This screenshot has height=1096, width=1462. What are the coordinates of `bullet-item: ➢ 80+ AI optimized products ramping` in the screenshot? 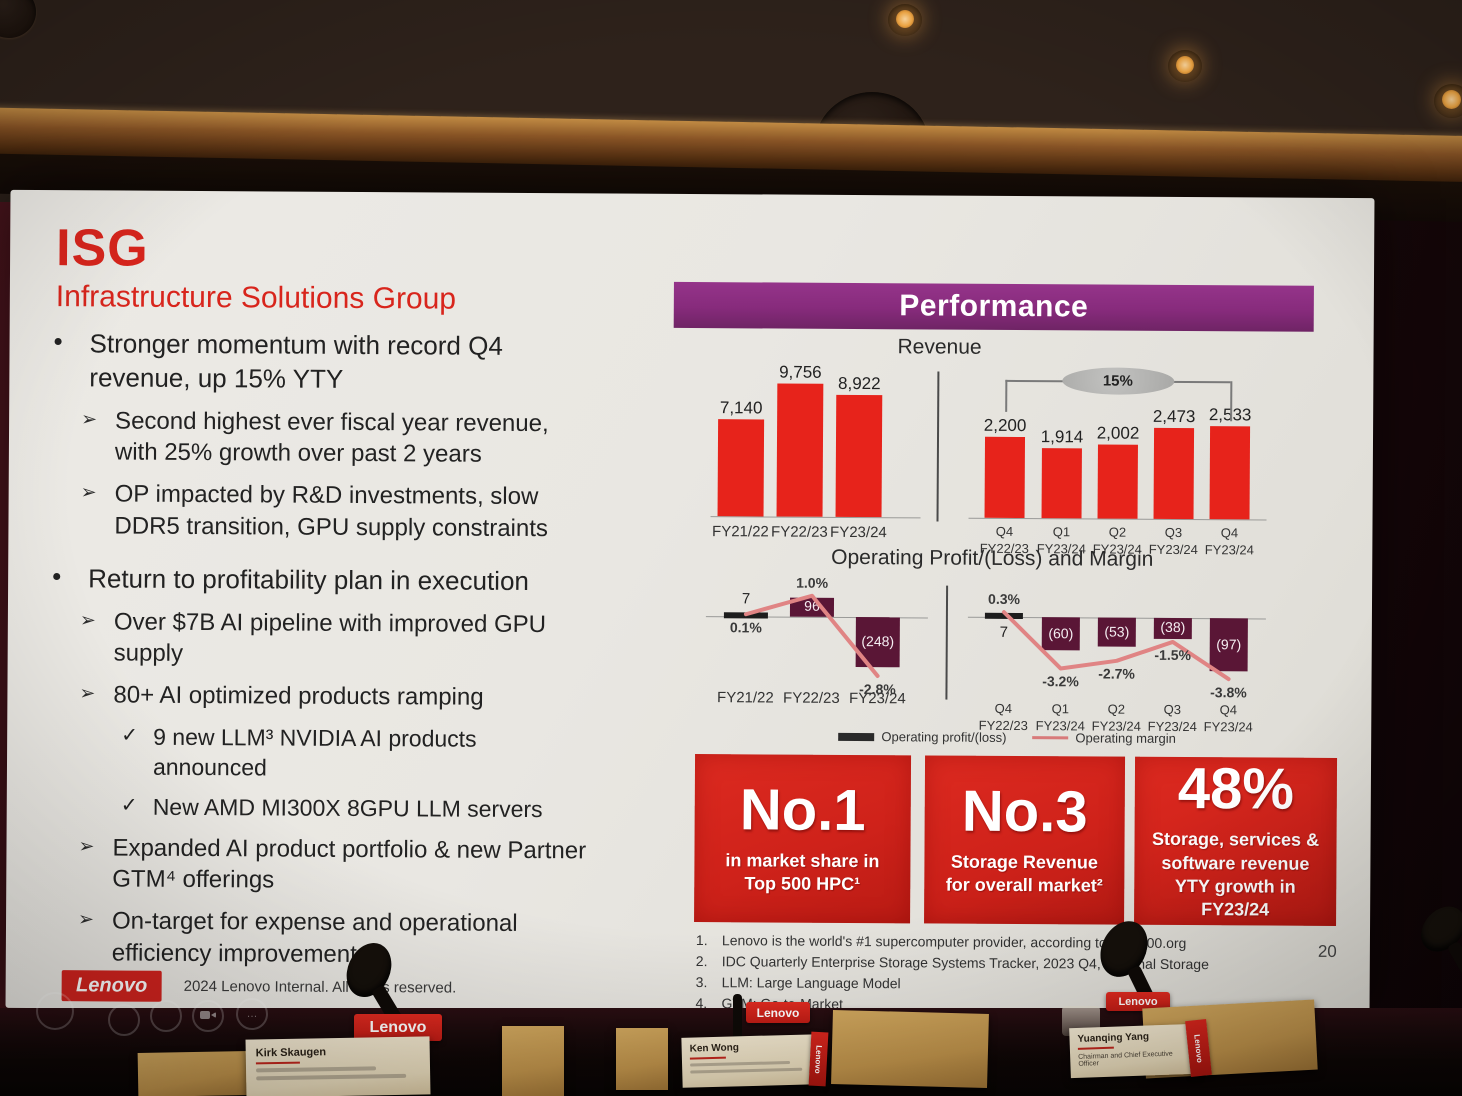 It's located at (335, 696).